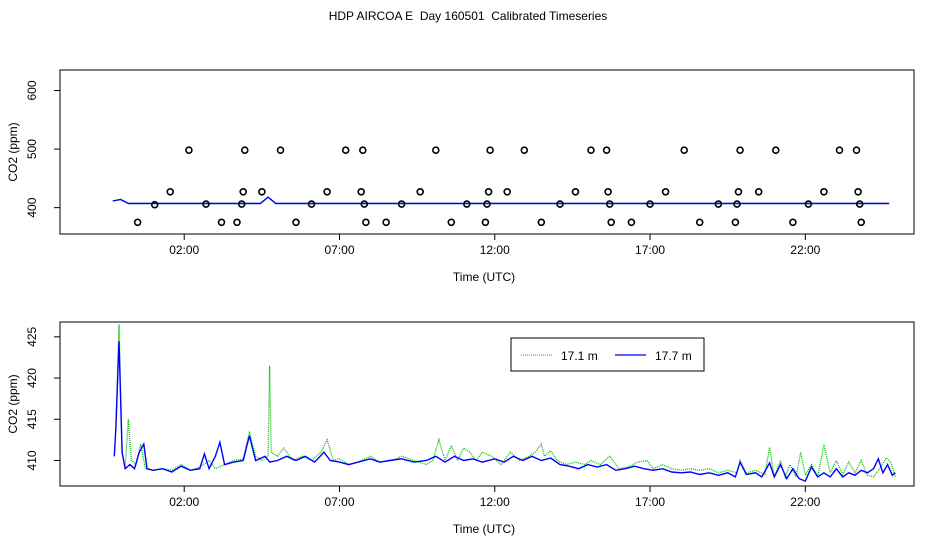 The width and height of the screenshot is (936, 540). Describe the element at coordinates (42, 149) in the screenshot. I see `top-y-axis: 400 500 600` at that location.